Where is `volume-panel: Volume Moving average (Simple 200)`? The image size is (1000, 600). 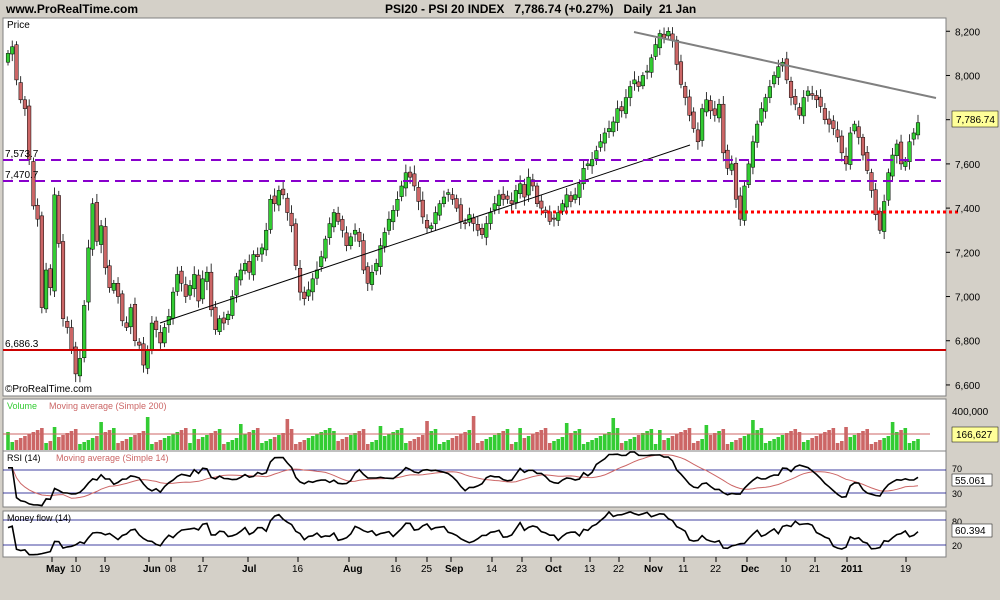 volume-panel: Volume Moving average (Simple 200) is located at coordinates (474, 425).